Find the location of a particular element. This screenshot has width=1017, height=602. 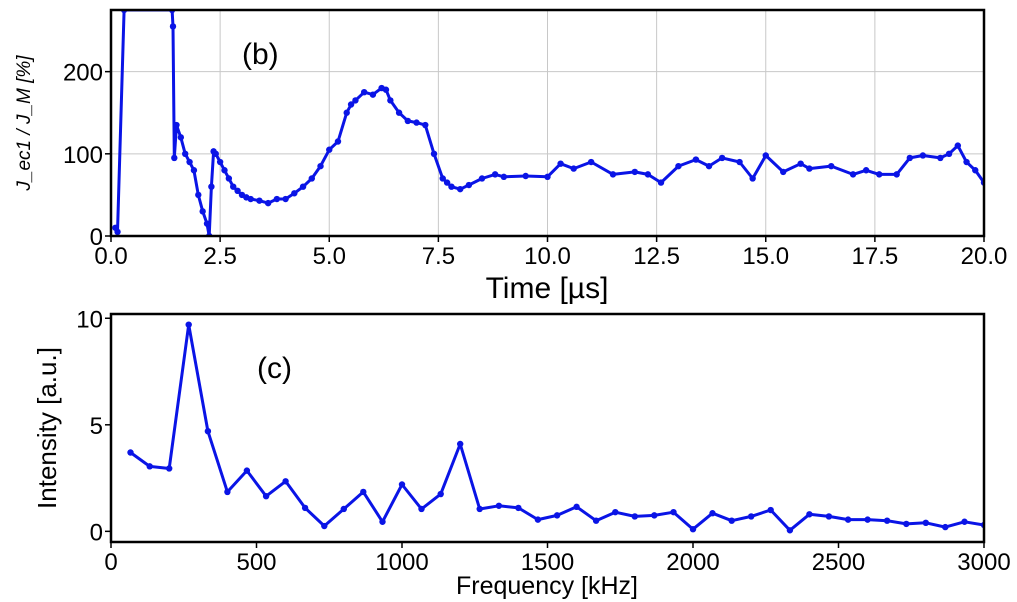

panel-b-label: (b) is located at coordinates (260, 54).